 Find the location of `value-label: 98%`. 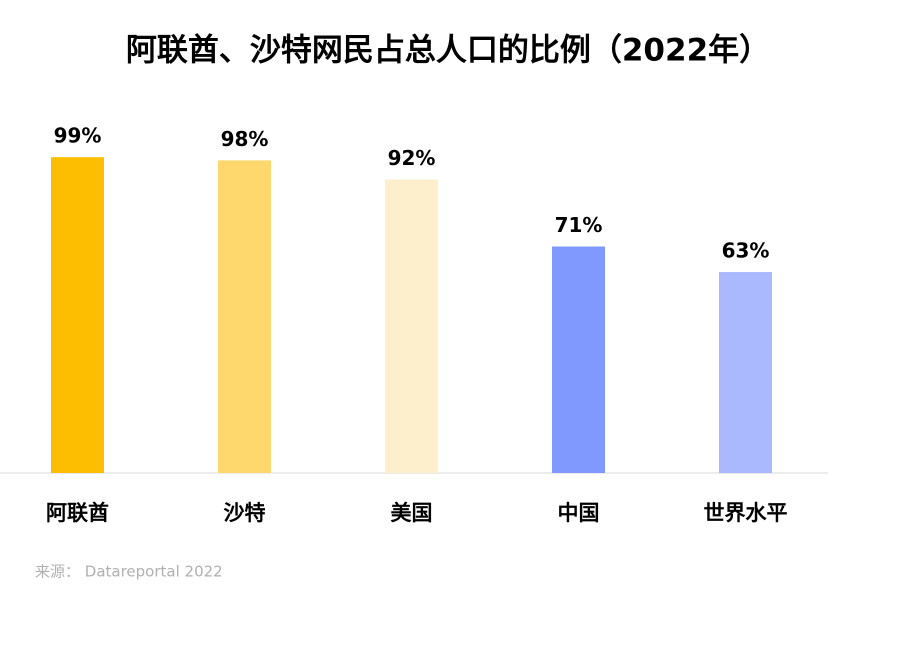

value-label: 98% is located at coordinates (245, 139).